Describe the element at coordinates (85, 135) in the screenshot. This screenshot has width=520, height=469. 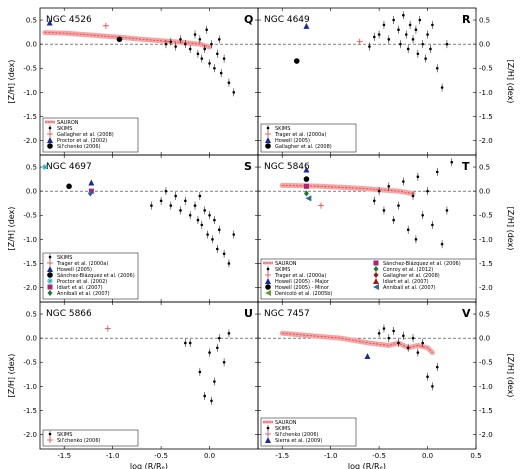
I see `panel-q-legend-label: Gallagher et al. (2008)` at that location.